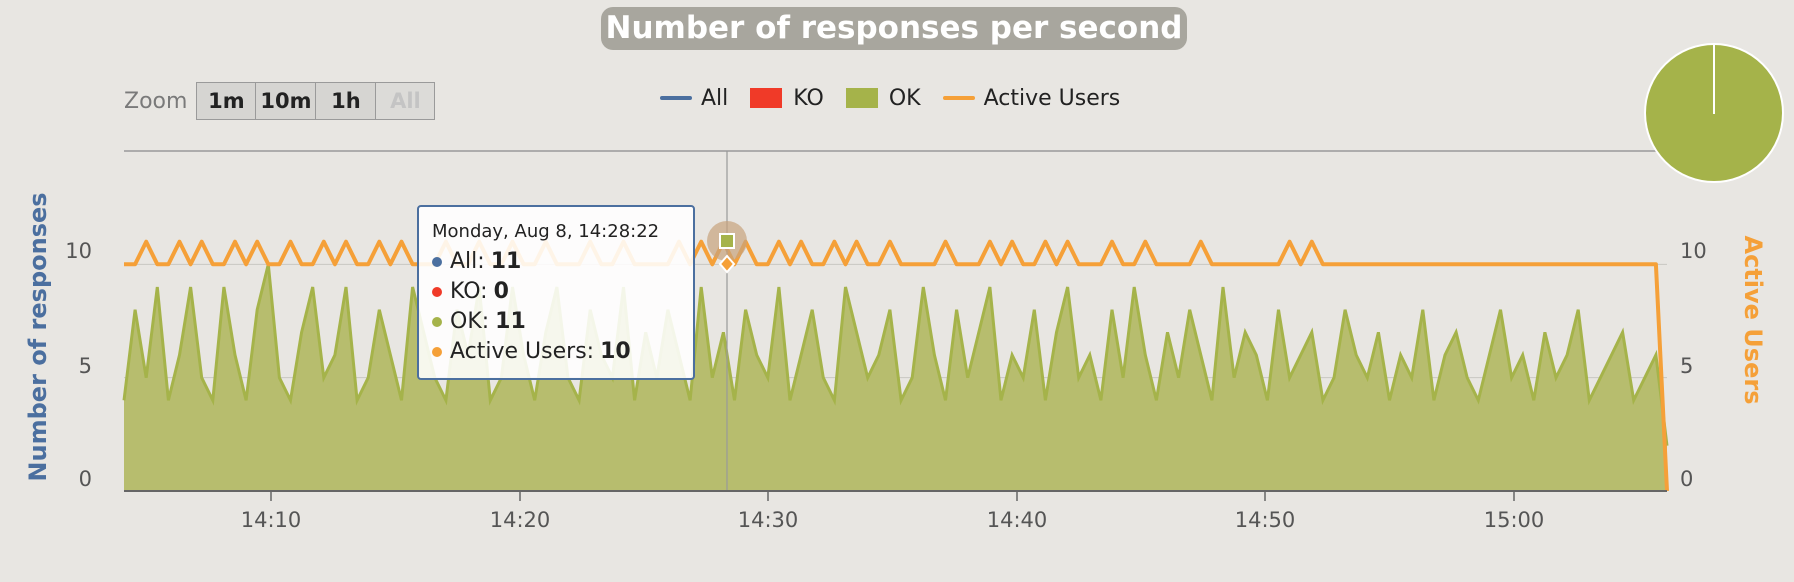 Image resolution: width=1794 pixels, height=582 pixels. I want to click on tooltip-row-active-users: Active Users: 10, so click(562, 352).